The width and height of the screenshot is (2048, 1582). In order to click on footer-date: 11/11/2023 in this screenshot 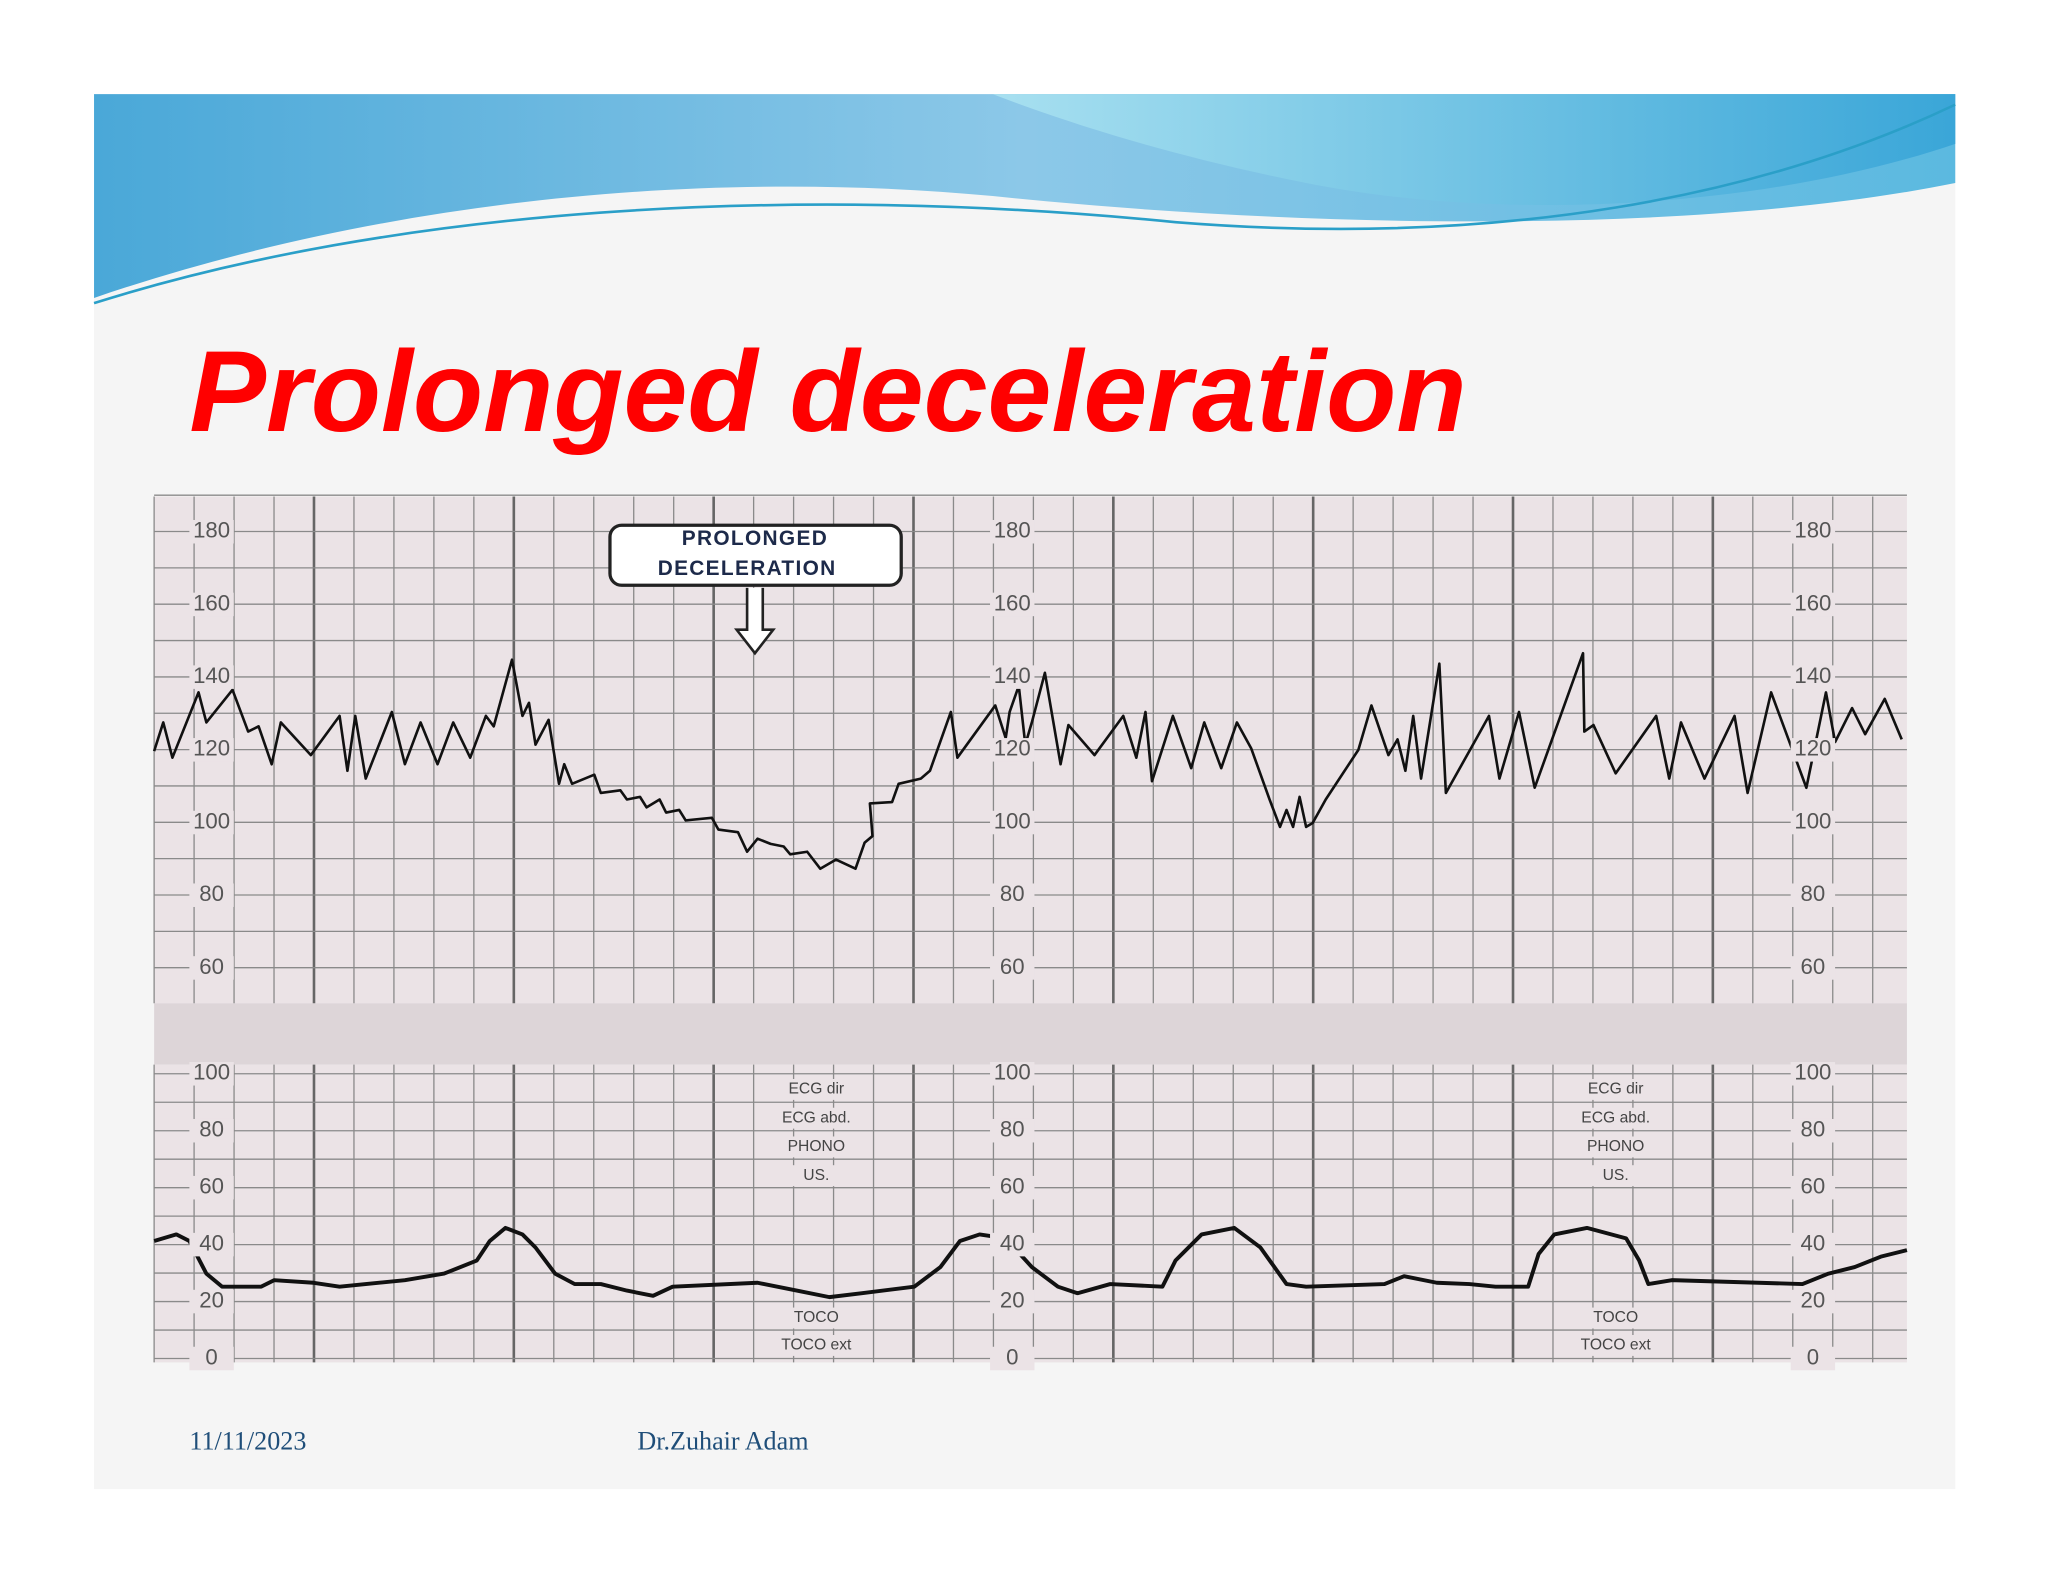, I will do `click(247, 1440)`.